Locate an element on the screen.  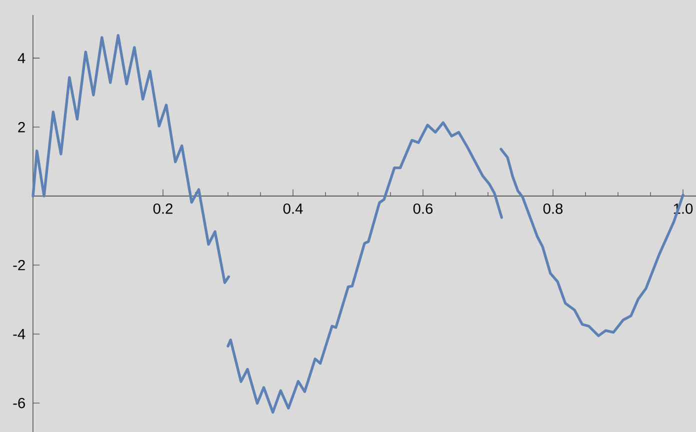
y-tick-label: -4 is located at coordinates (19, 334).